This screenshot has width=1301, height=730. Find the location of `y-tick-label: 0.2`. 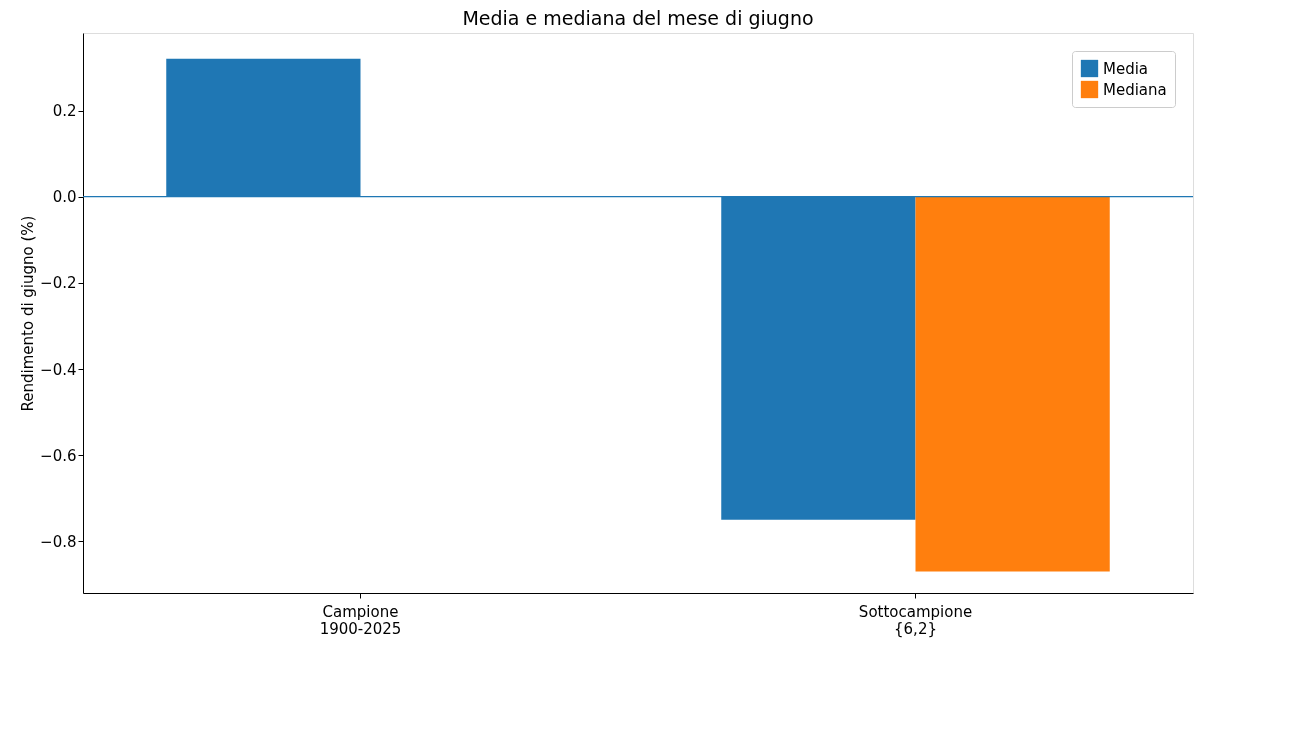

y-tick-label: 0.2 is located at coordinates (64, 111).